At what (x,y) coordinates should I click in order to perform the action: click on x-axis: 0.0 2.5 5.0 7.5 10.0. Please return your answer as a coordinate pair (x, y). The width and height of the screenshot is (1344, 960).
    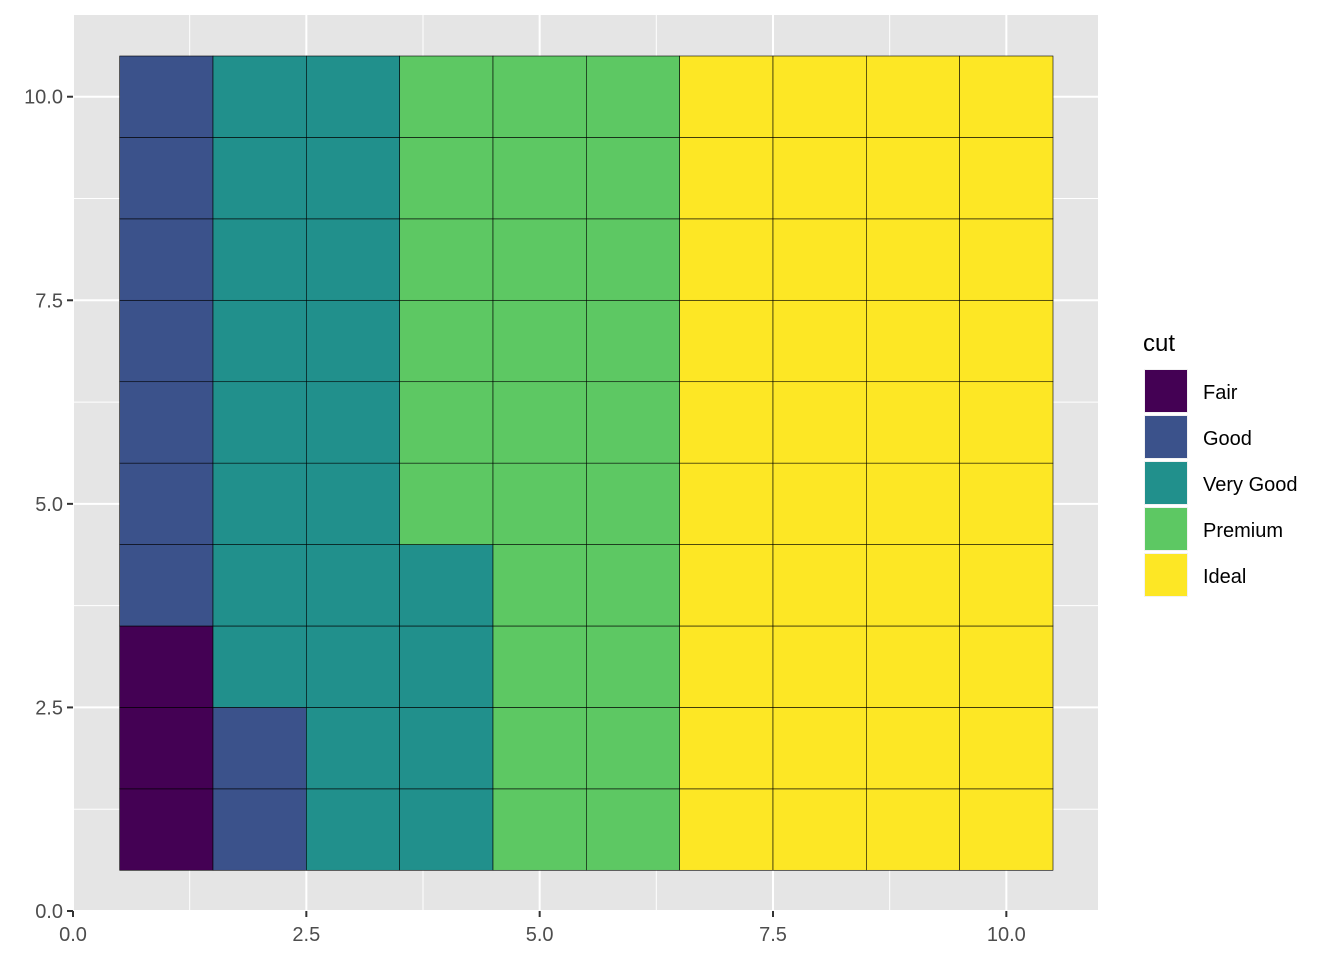
    Looking at the image, I should click on (542, 928).